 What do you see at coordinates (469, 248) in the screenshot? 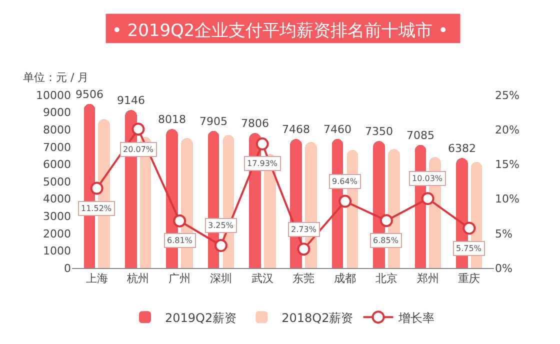
I see `data-label: 5.75%` at bounding box center [469, 248].